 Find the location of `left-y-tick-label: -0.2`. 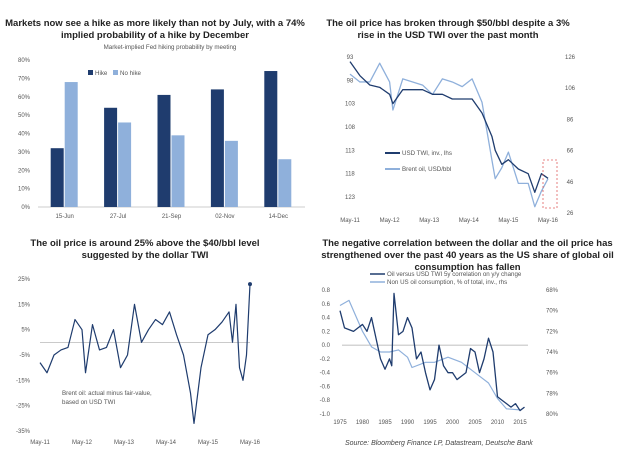

left-y-tick-label: -0.2 is located at coordinates (325, 360).